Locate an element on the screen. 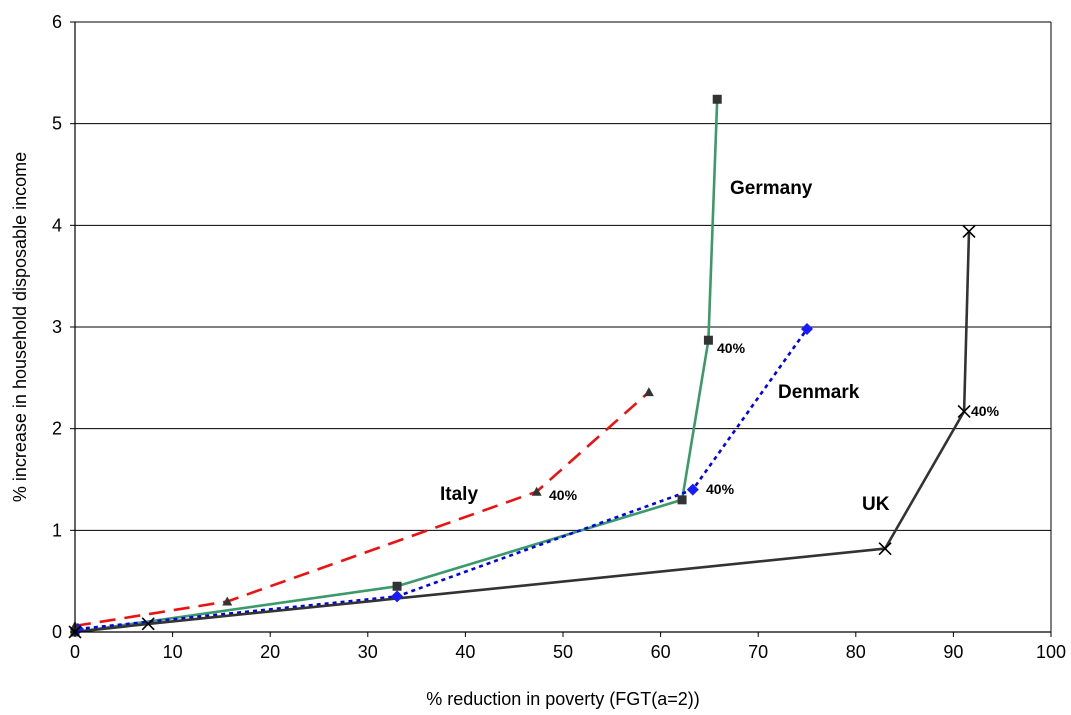 The width and height of the screenshot is (1071, 715). point-uk-4-stroke-b is located at coordinates (969, 231).